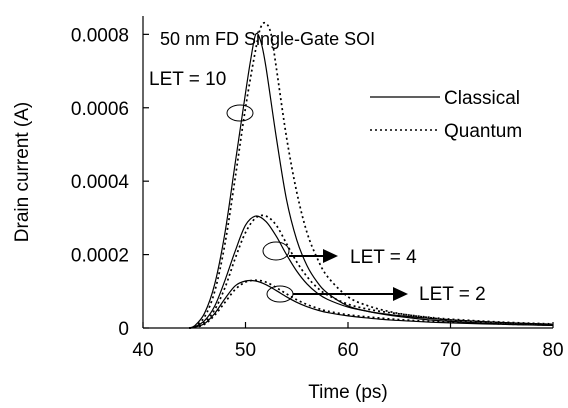  I want to click on y-ticks: 0 0.0002 0.0004 0.0006 0.0008, so click(110, 182).